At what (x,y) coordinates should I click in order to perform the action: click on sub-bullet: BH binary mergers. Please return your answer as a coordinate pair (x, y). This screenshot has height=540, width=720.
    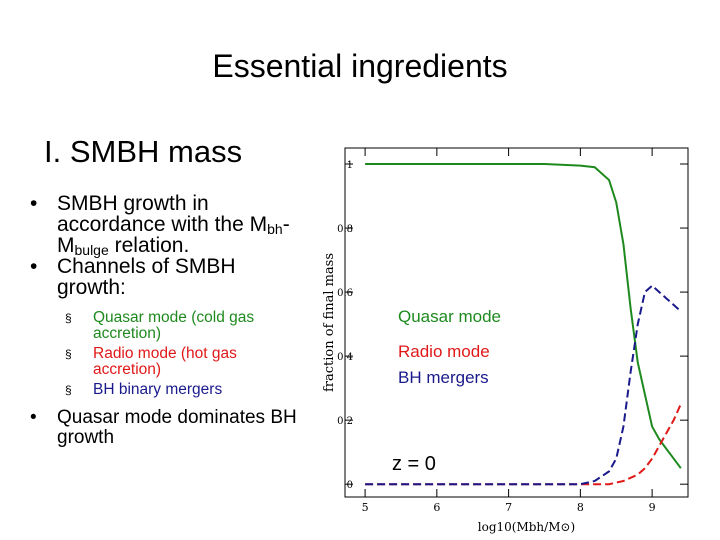
    Looking at the image, I should click on (181, 390).